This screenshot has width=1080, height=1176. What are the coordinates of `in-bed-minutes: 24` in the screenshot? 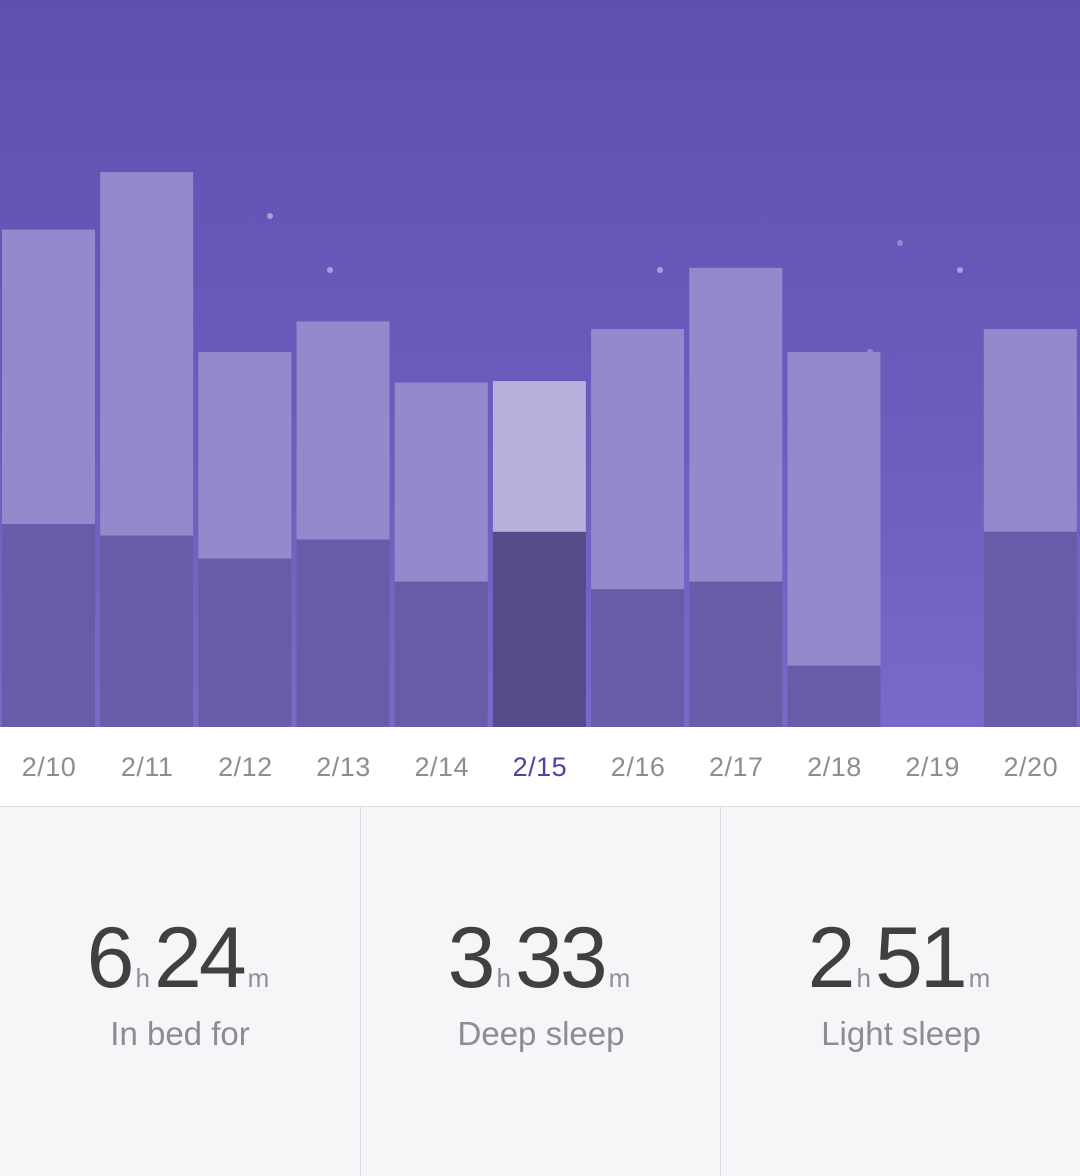 It's located at (200, 958).